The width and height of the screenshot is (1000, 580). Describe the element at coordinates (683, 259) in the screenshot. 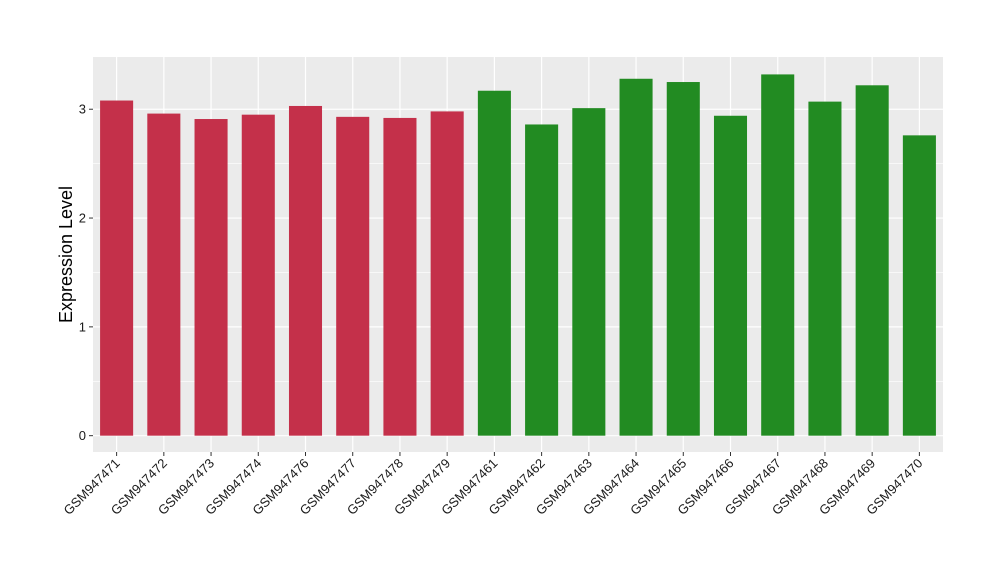

I see `bar-GSM947465` at that location.